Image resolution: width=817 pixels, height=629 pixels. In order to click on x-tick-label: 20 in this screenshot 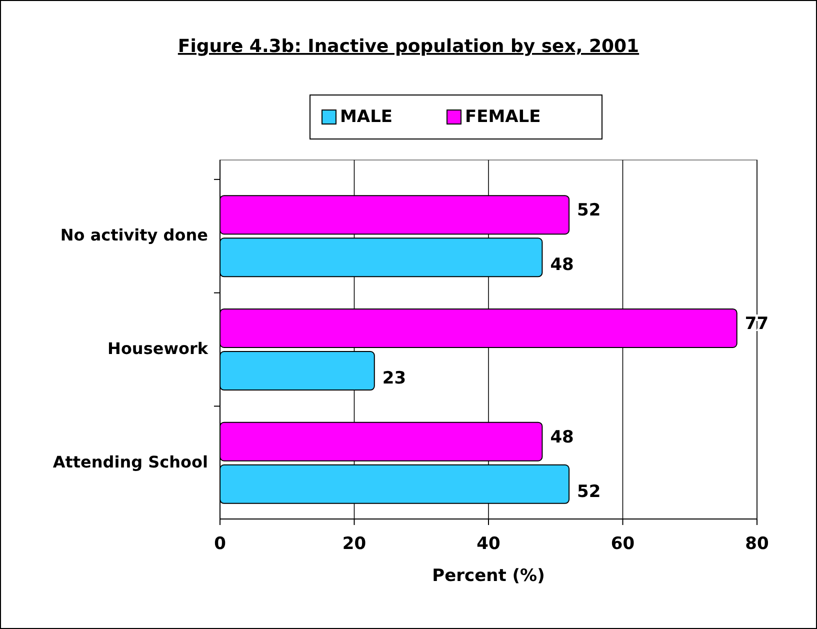, I will do `click(354, 544)`.